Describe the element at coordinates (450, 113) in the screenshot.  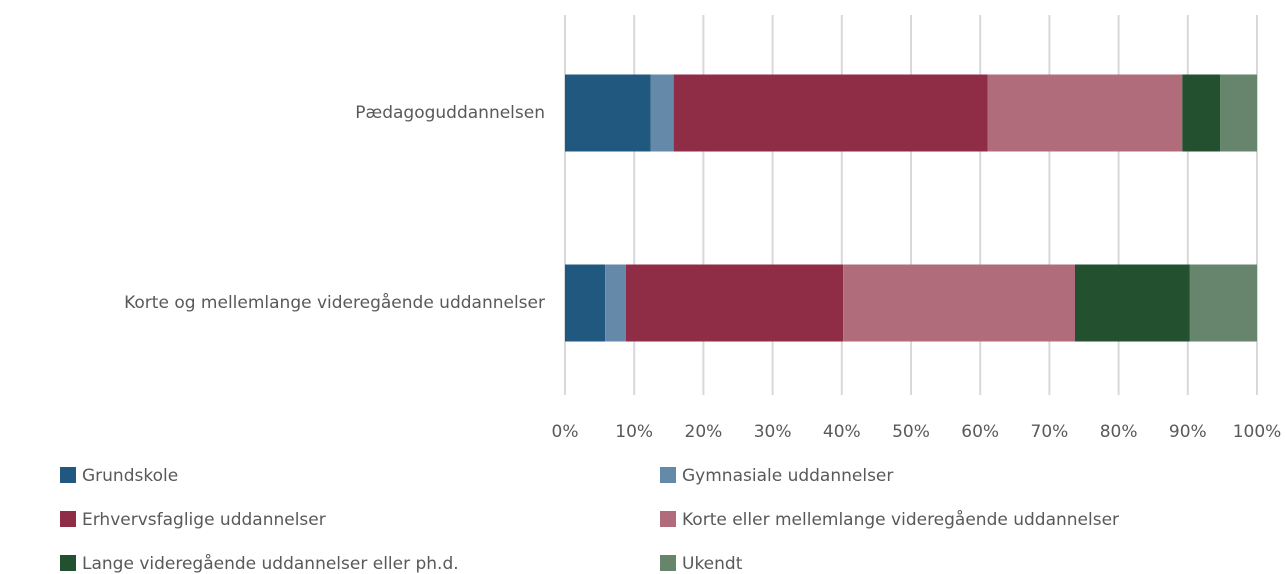
I see `y-tick-label: Pædagoguddannelsen` at that location.